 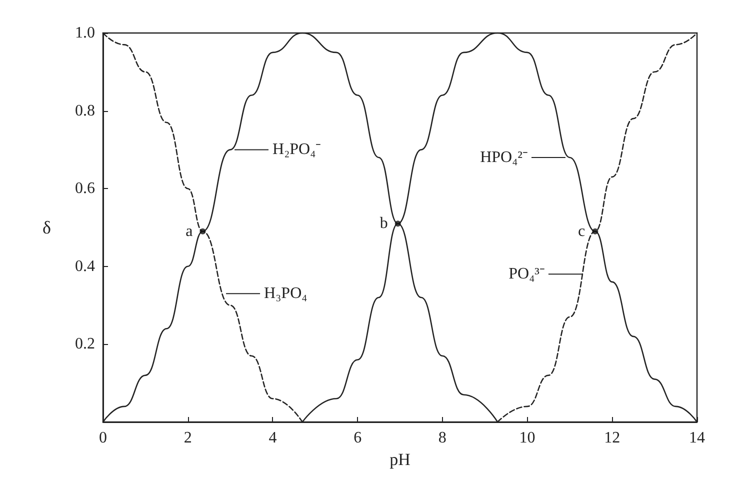 I want to click on y-tick-label: 0.8, so click(x=85, y=111).